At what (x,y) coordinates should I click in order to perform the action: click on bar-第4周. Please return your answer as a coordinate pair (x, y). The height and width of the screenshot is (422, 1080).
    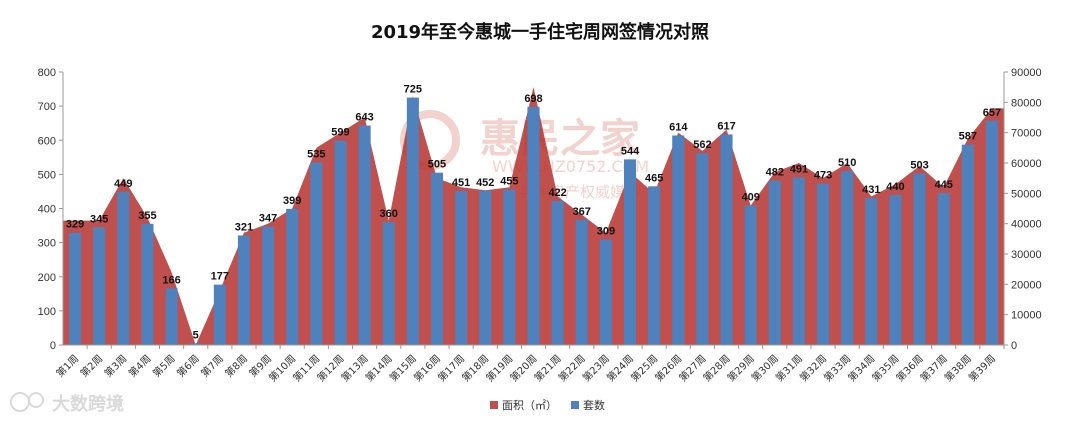
    Looking at the image, I should click on (147, 284).